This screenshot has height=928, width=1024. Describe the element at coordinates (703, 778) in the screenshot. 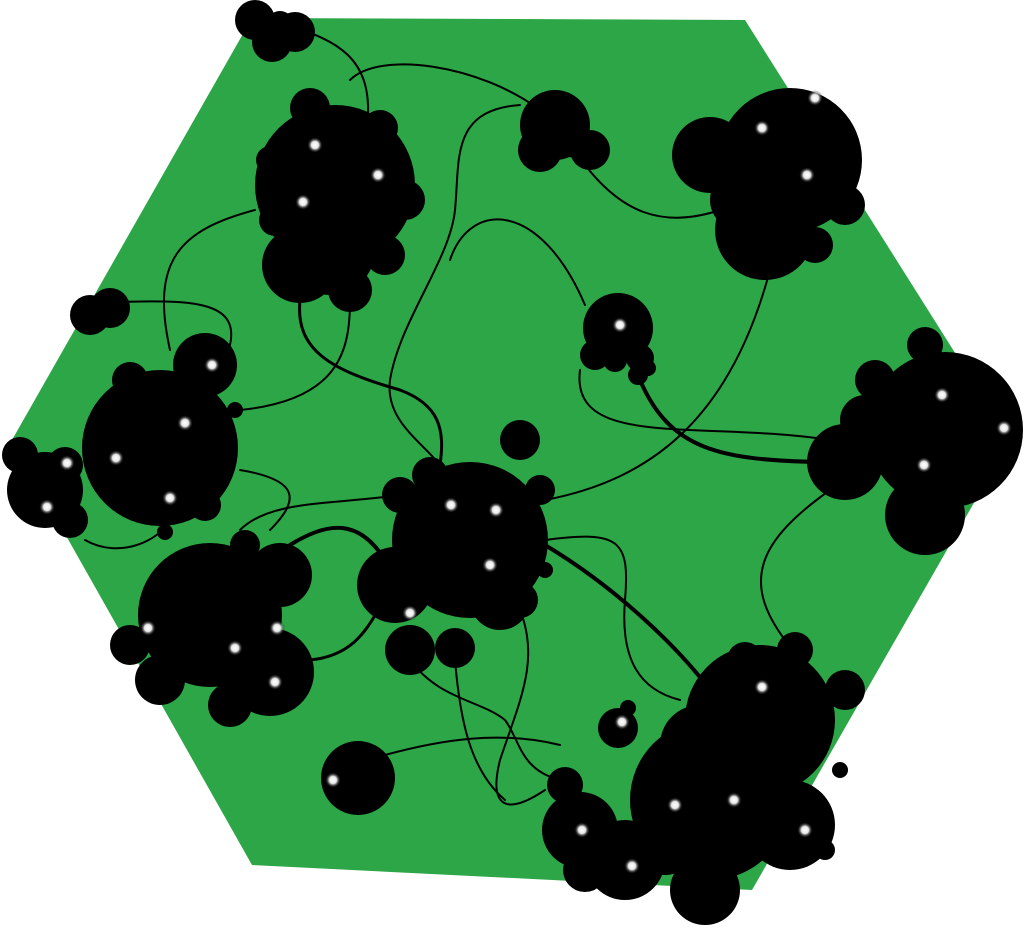

I see `cluster-bottom-right` at that location.